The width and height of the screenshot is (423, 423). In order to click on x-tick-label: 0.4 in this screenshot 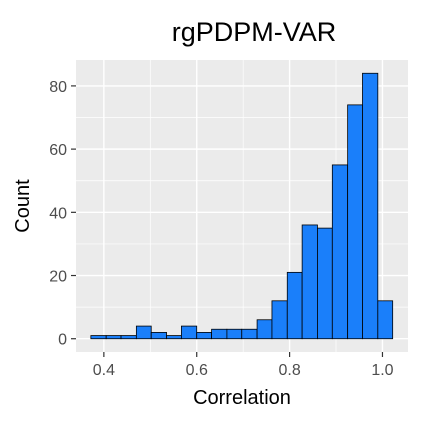, I will do `click(104, 370)`.